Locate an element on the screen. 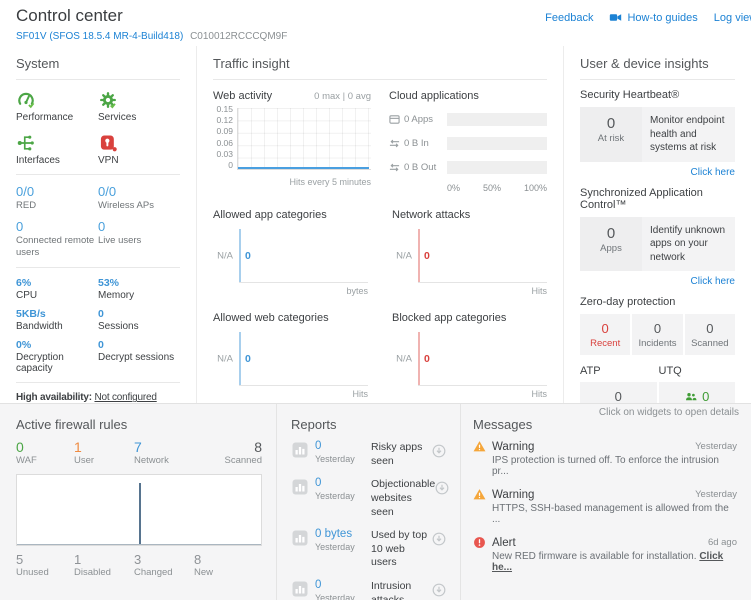  web-activity-x-label: Hits every 5 minutes is located at coordinates (330, 182).